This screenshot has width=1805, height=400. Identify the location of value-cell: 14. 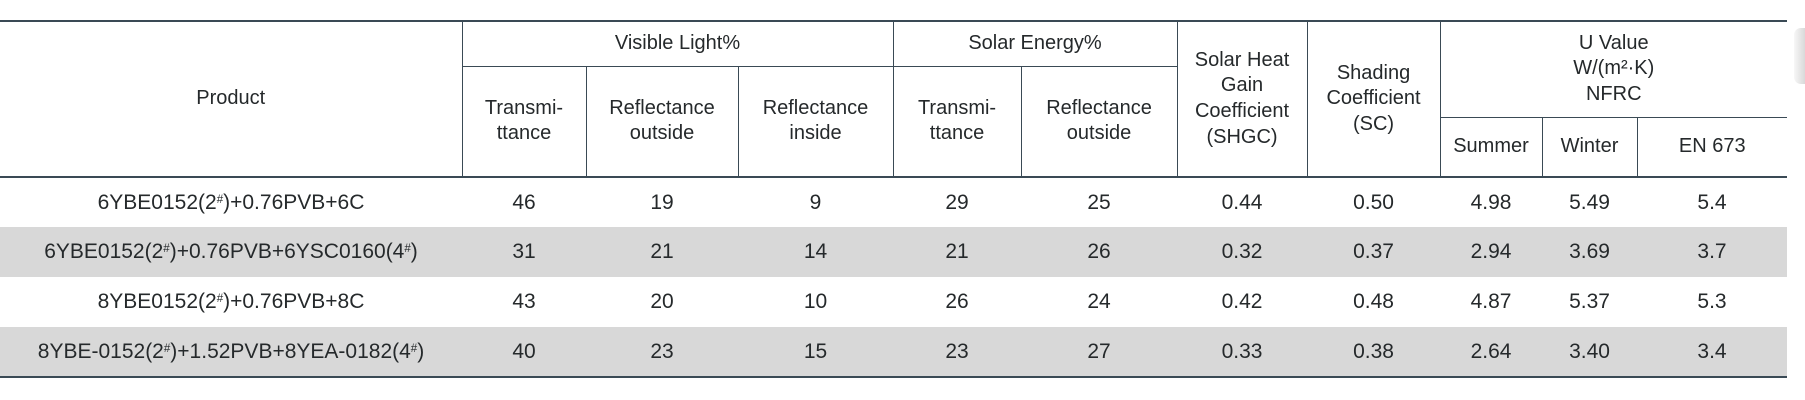
(816, 252).